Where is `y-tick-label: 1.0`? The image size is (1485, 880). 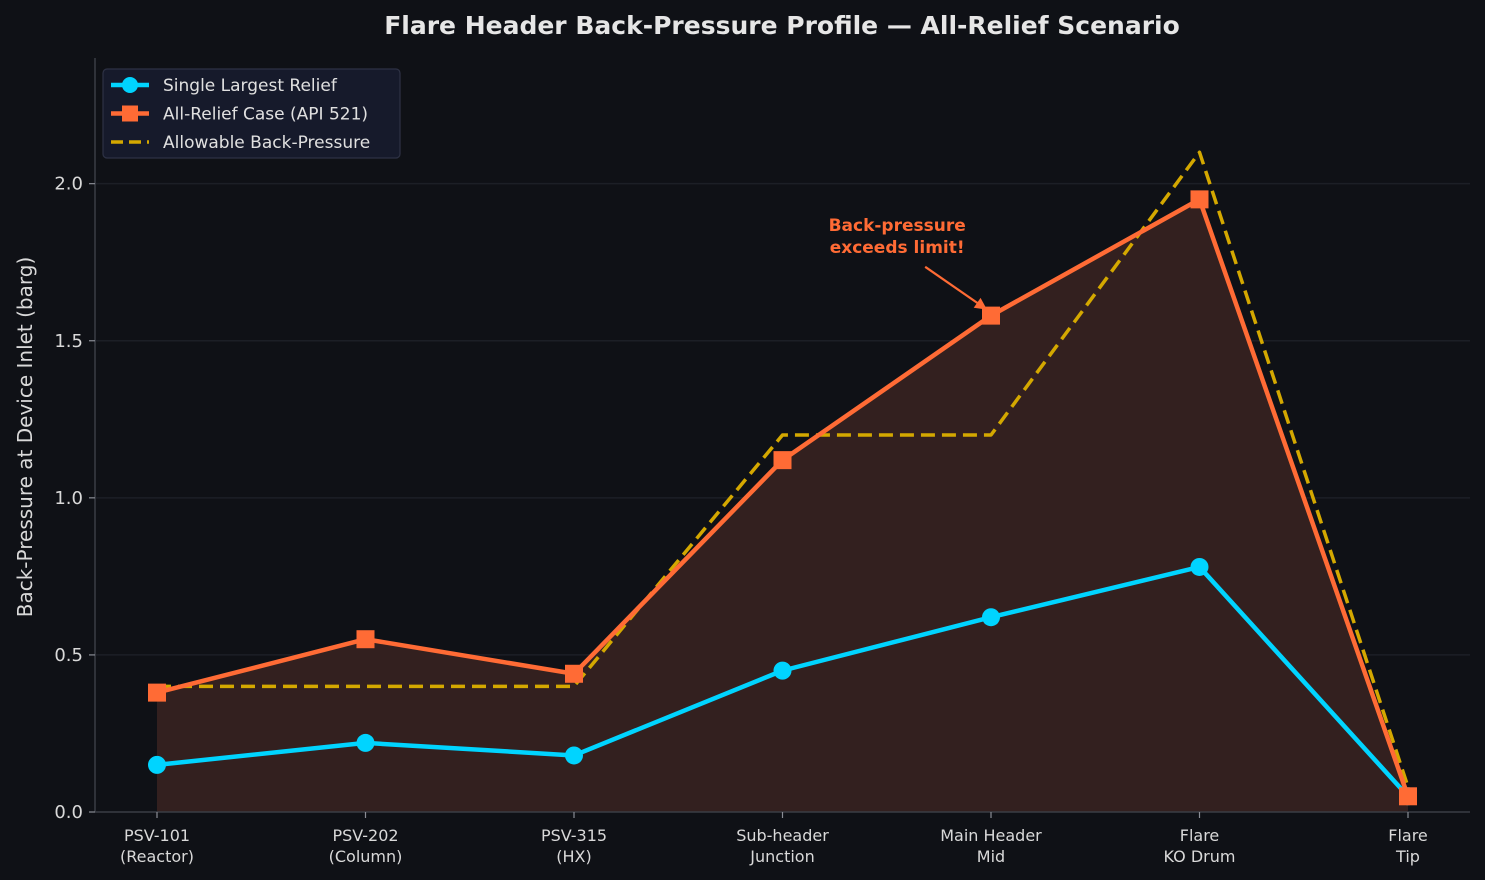
y-tick-label: 1.0 is located at coordinates (68, 498).